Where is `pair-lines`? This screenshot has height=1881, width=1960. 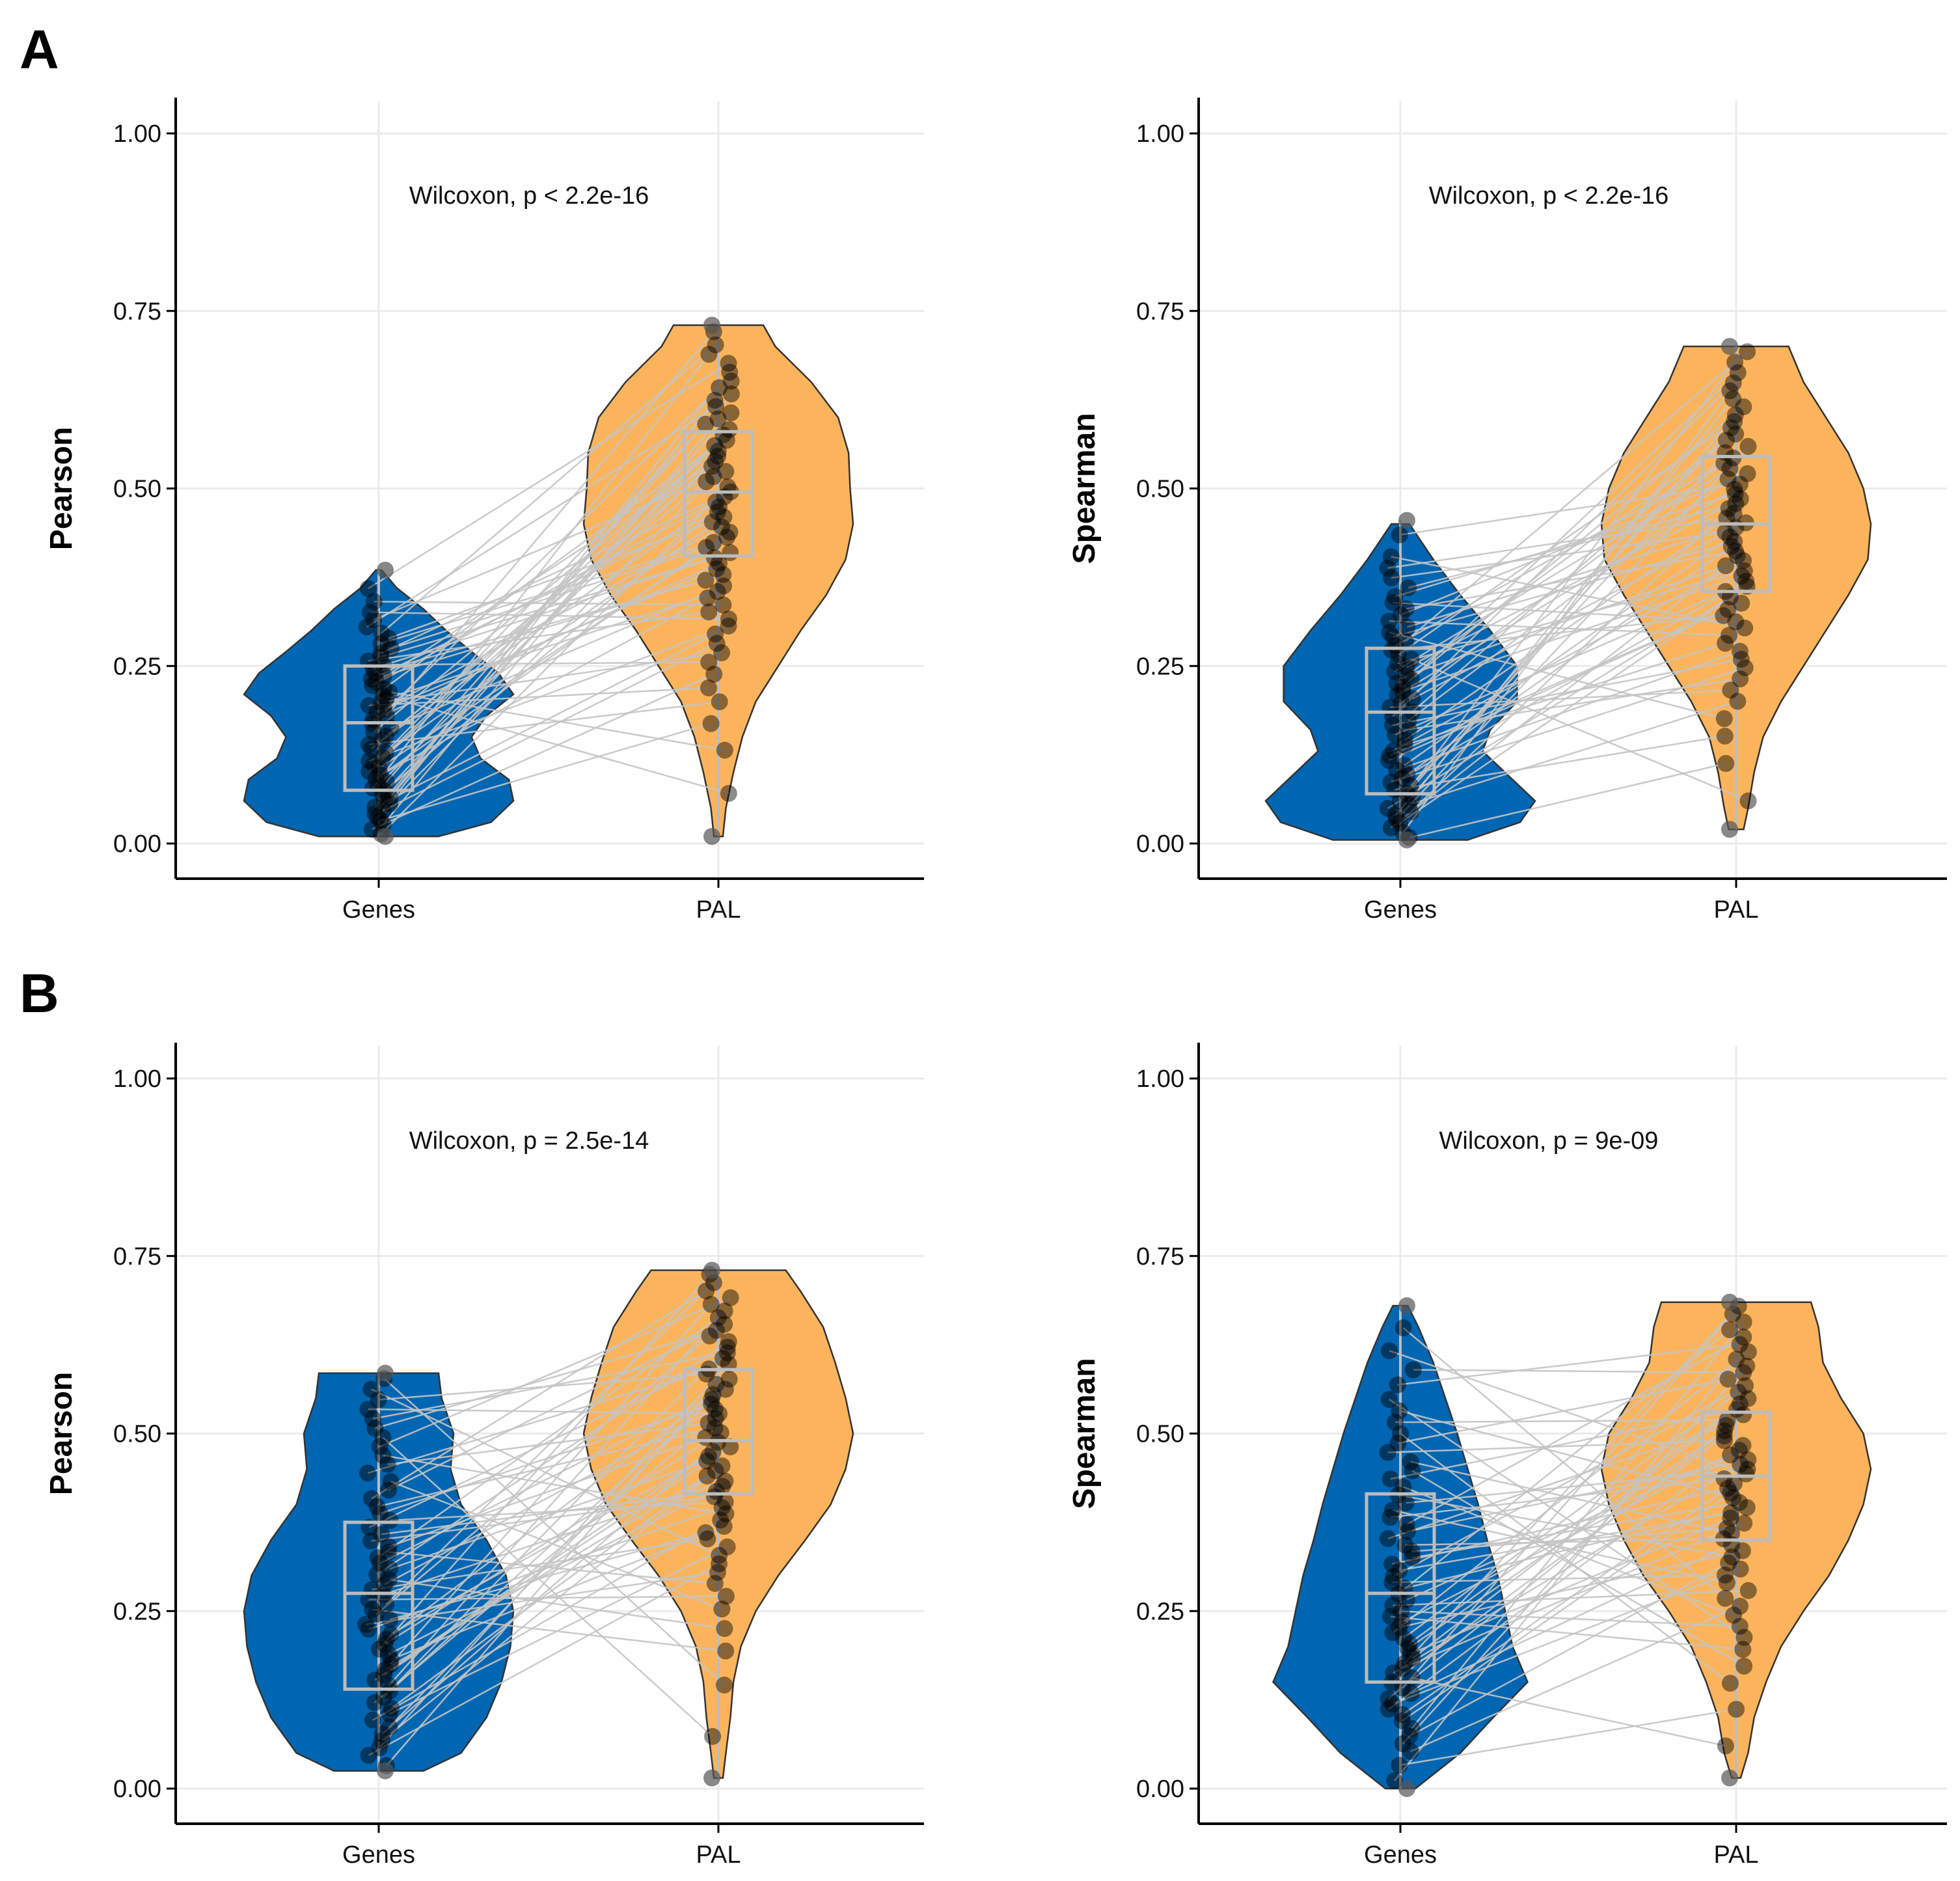
pair-lines is located at coordinates (548, 1520).